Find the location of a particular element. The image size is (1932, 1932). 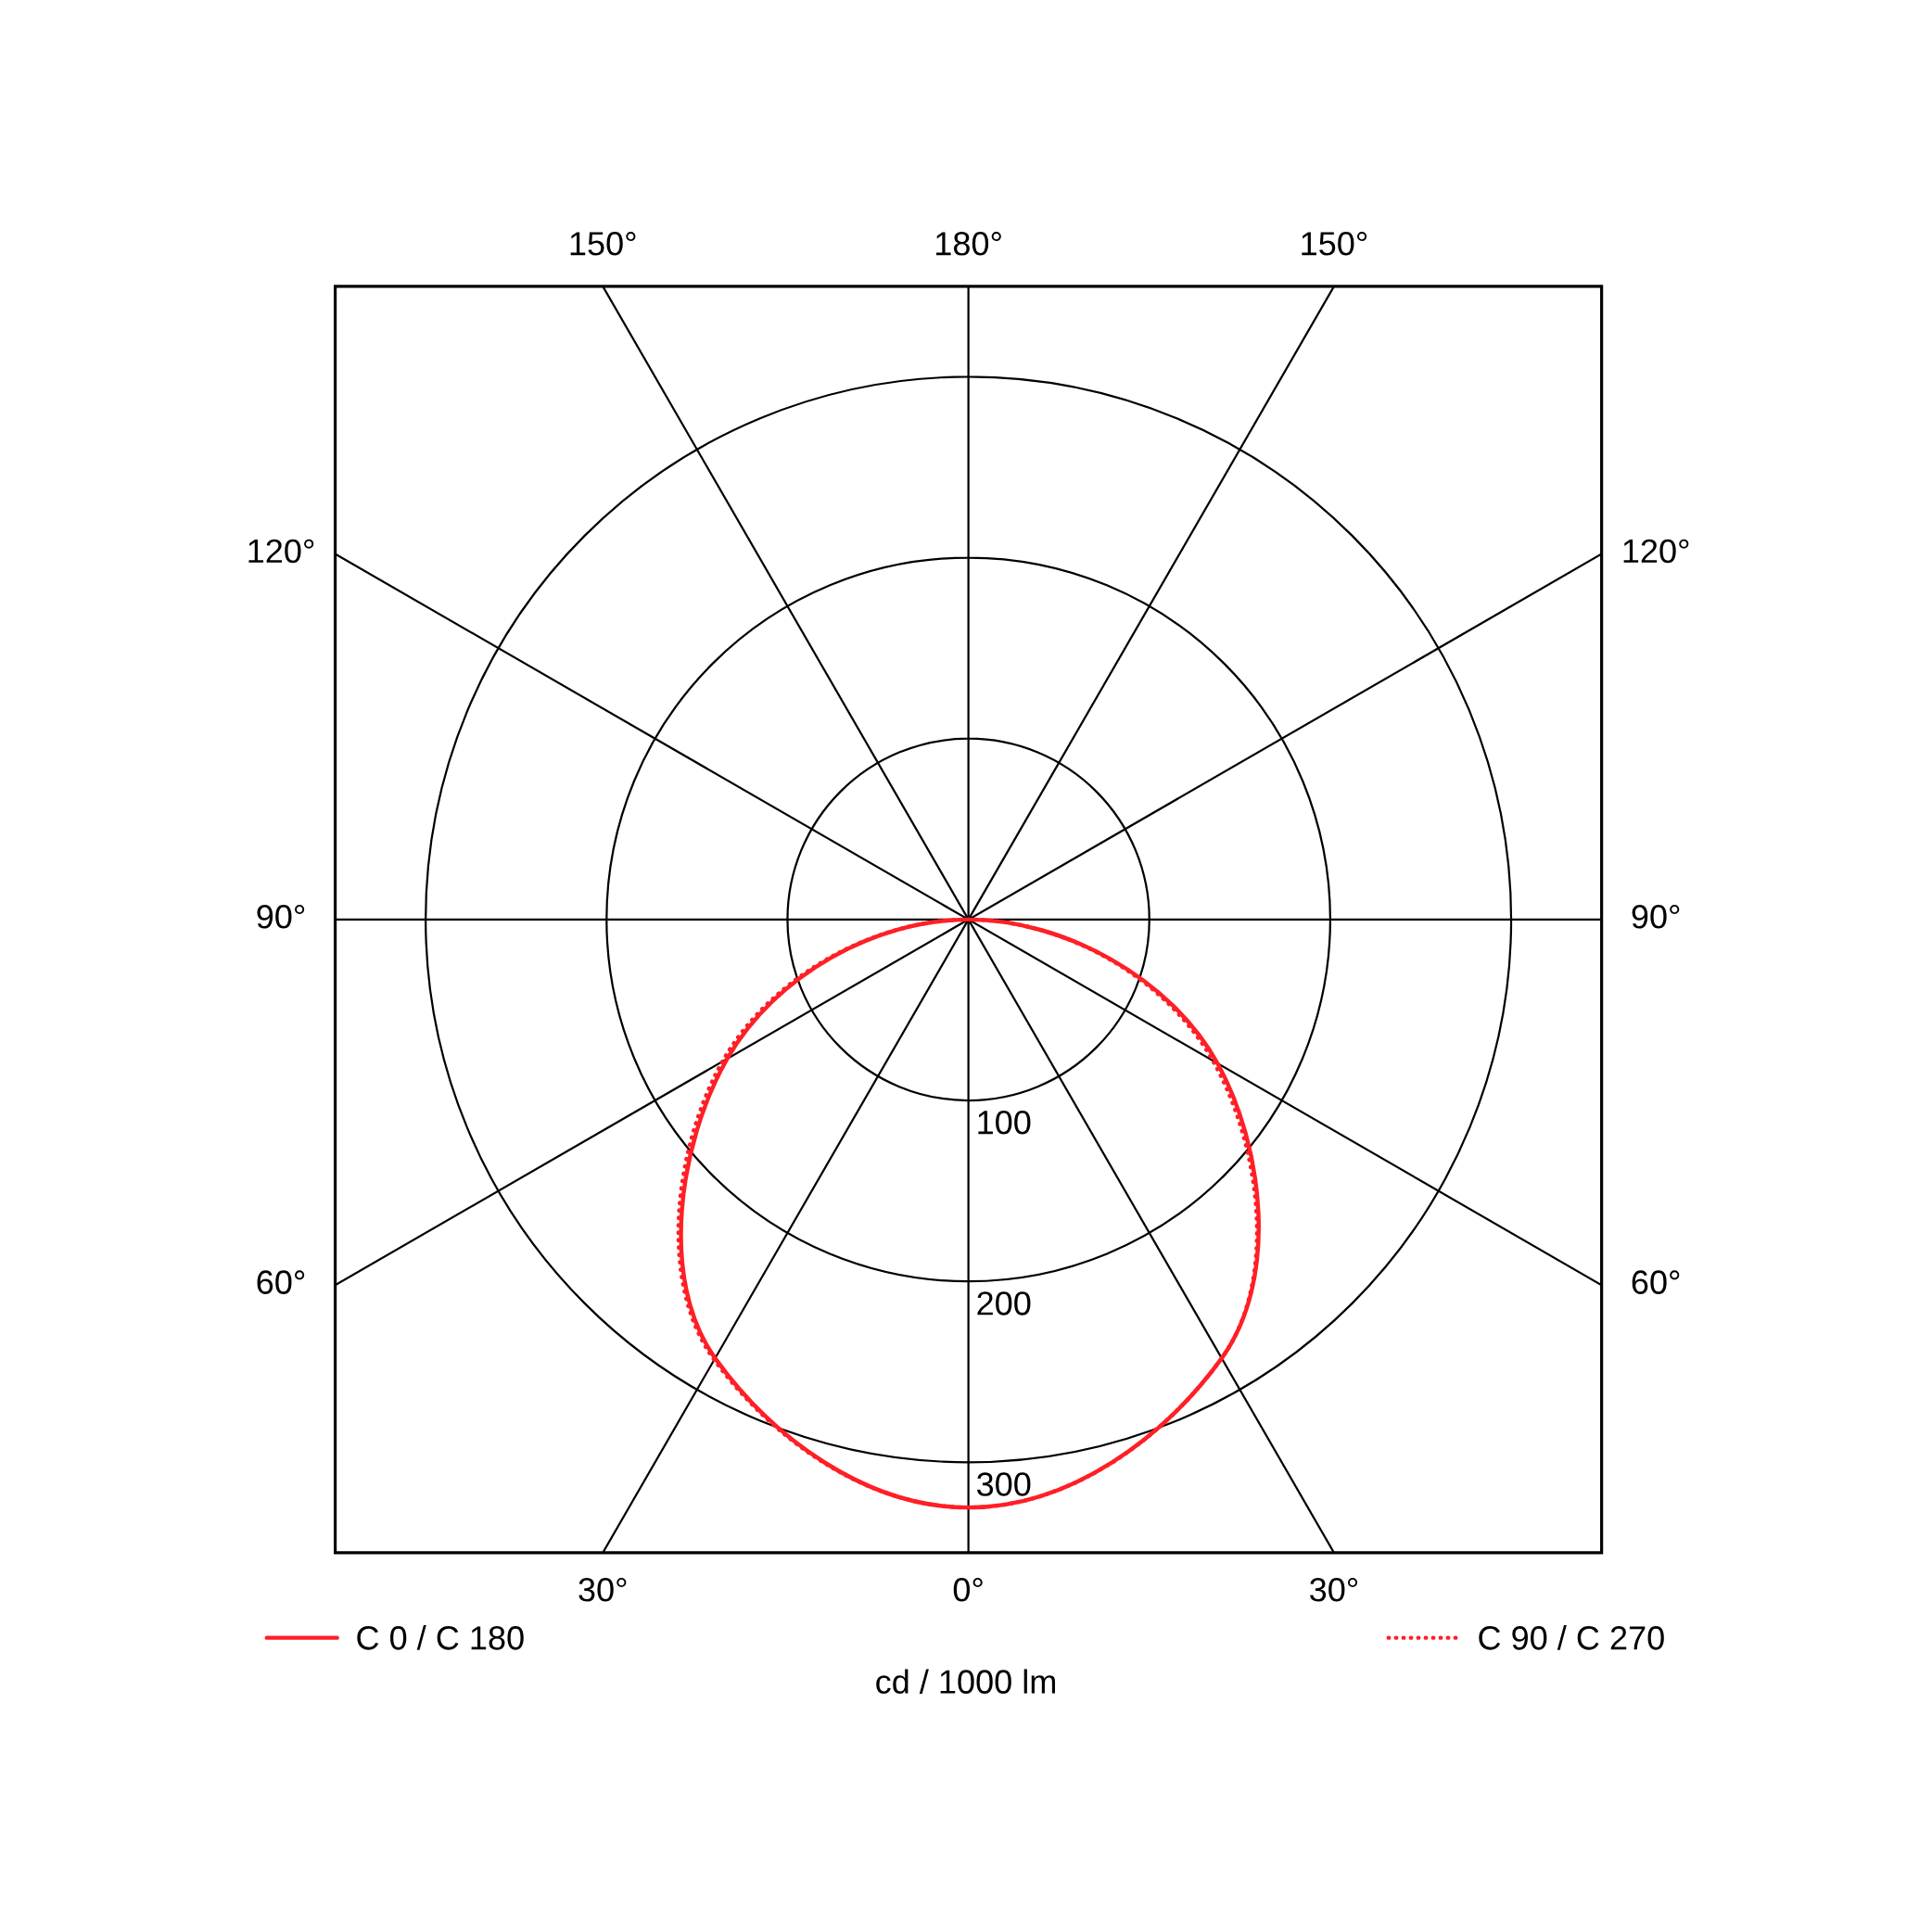

y-tick-label: 300 is located at coordinates (1004, 1484).